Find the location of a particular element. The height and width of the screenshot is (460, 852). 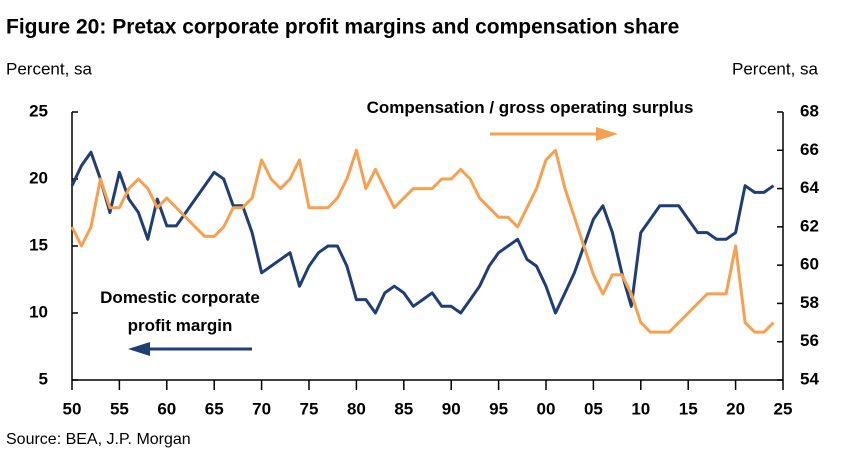

x-tick-label: 00 is located at coordinates (546, 408).